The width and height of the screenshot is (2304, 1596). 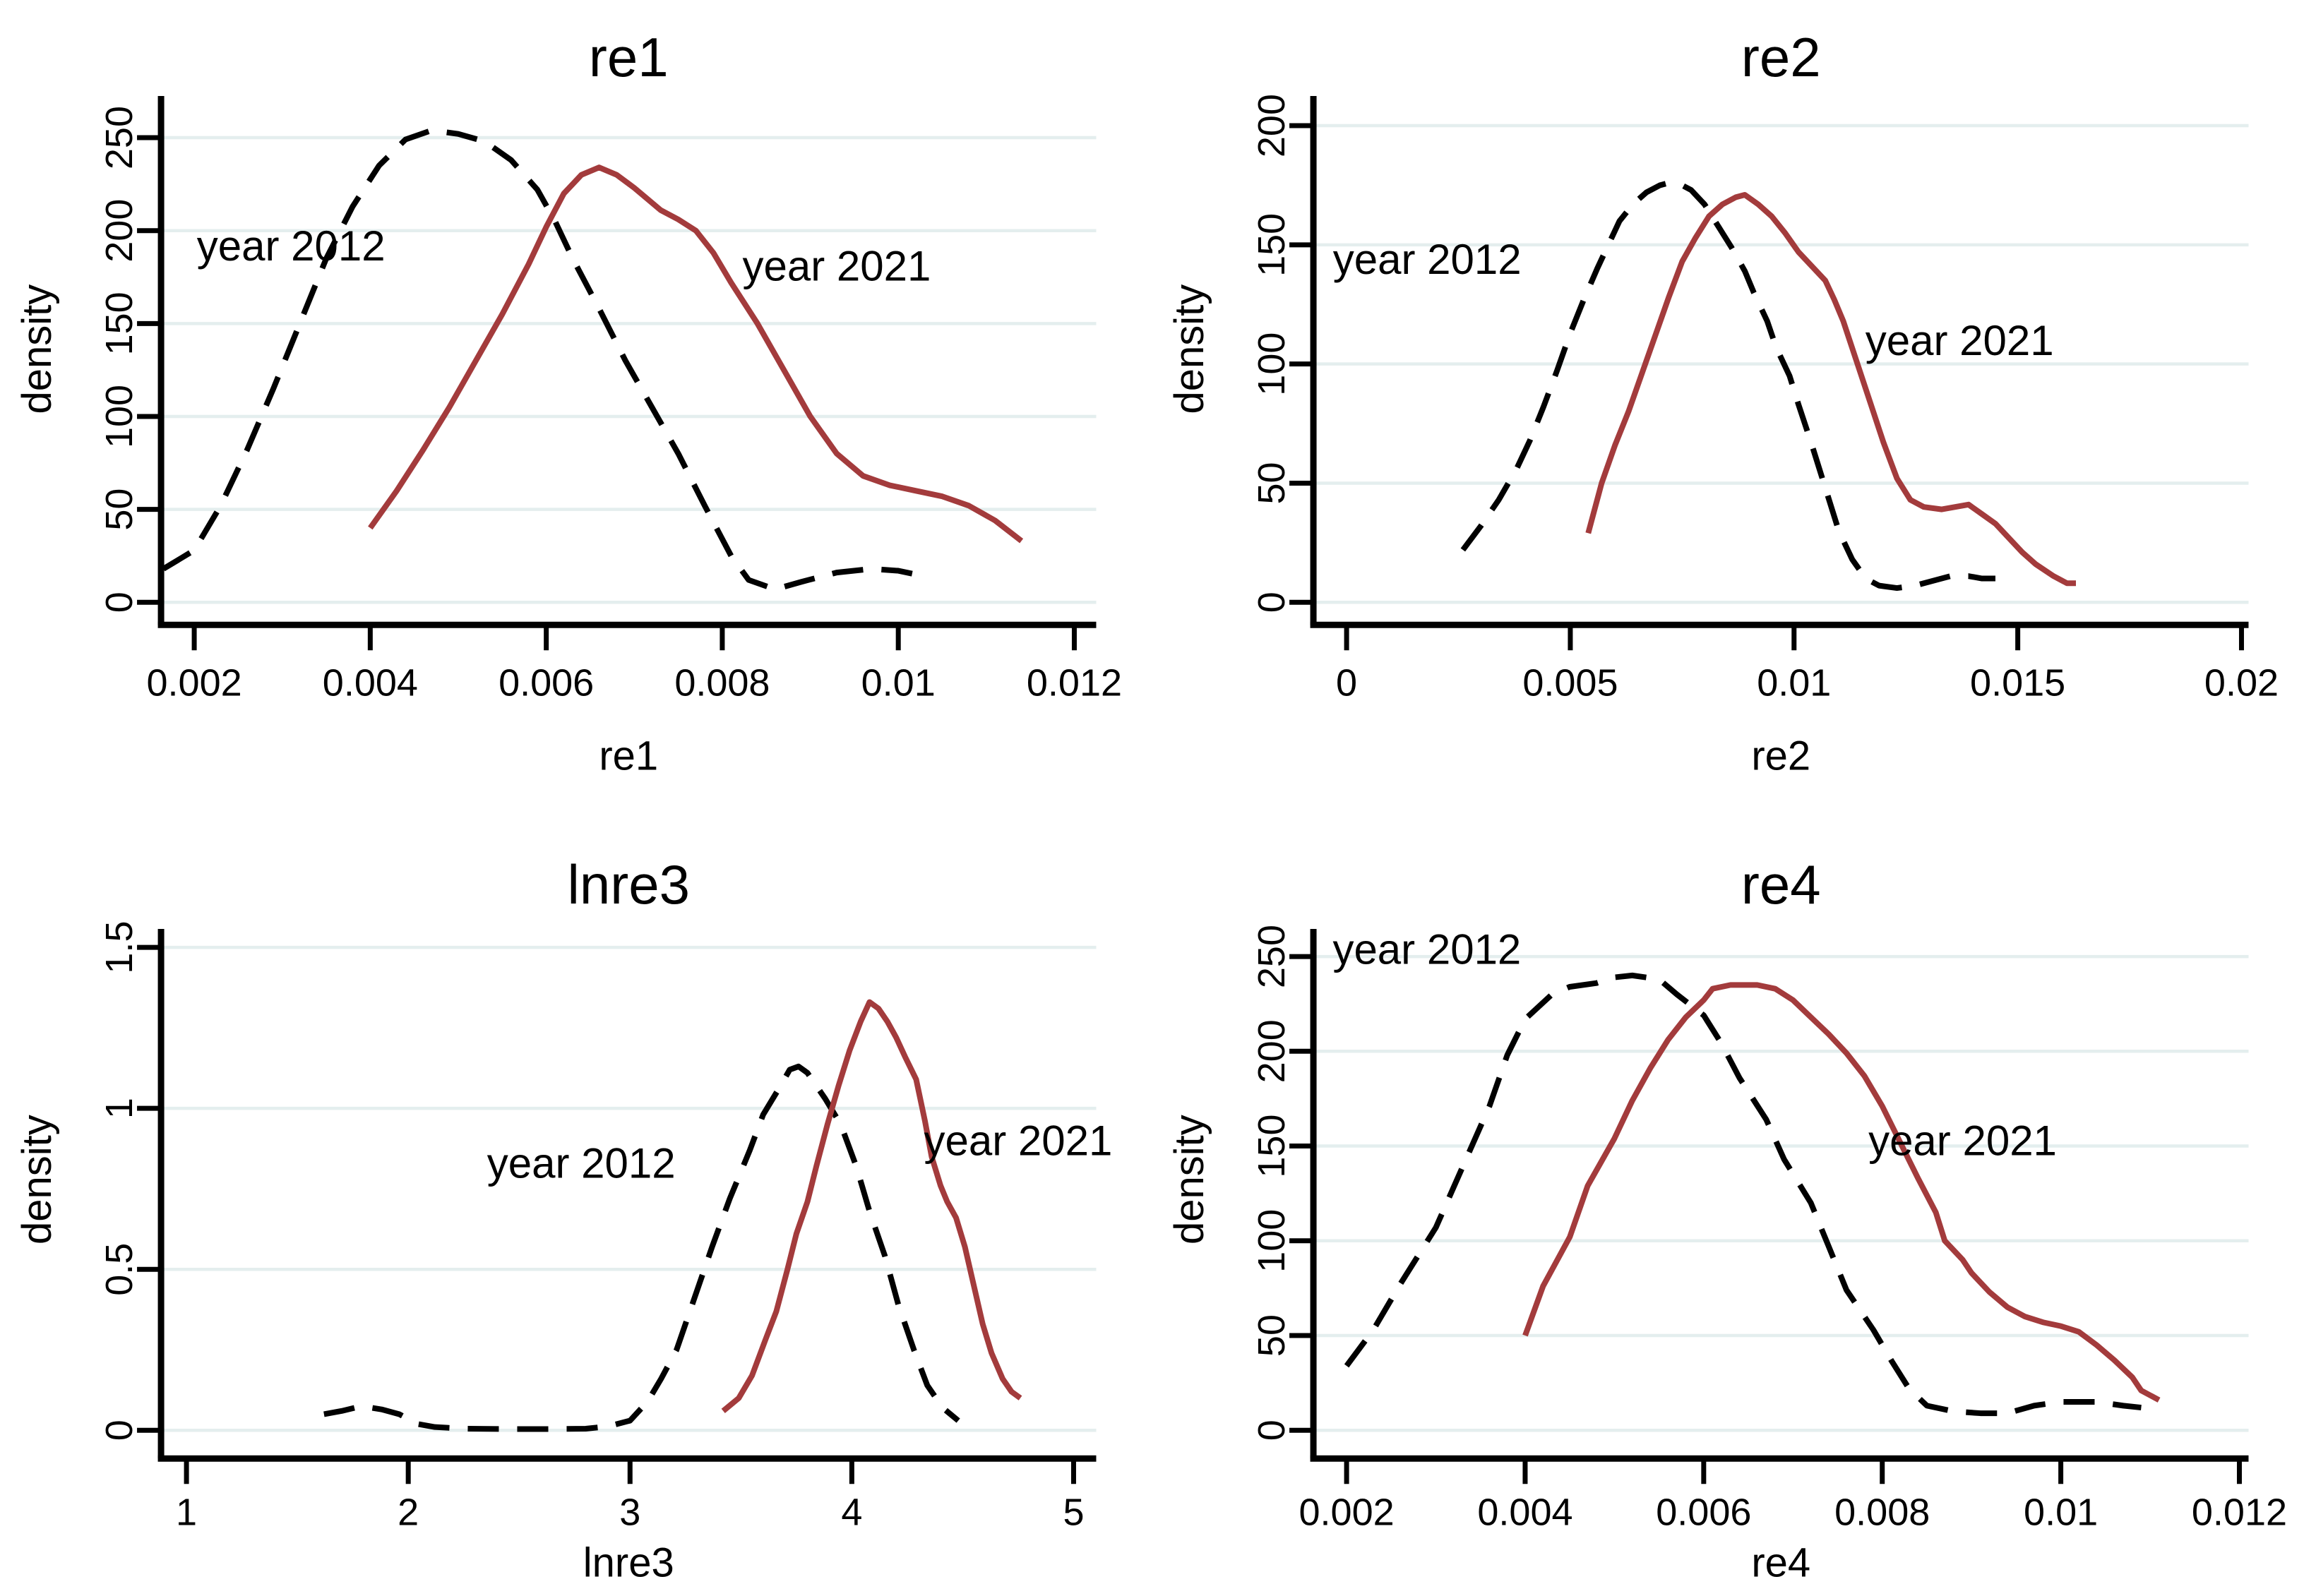 I want to click on x-tick-label: 0.02, so click(x=2241, y=682).